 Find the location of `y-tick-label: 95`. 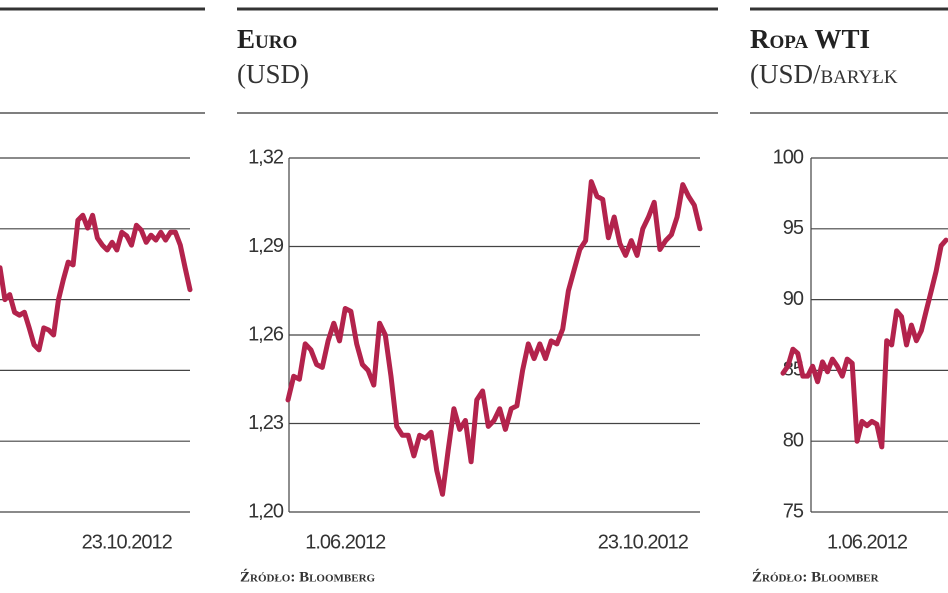

y-tick-label: 95 is located at coordinates (793, 228).